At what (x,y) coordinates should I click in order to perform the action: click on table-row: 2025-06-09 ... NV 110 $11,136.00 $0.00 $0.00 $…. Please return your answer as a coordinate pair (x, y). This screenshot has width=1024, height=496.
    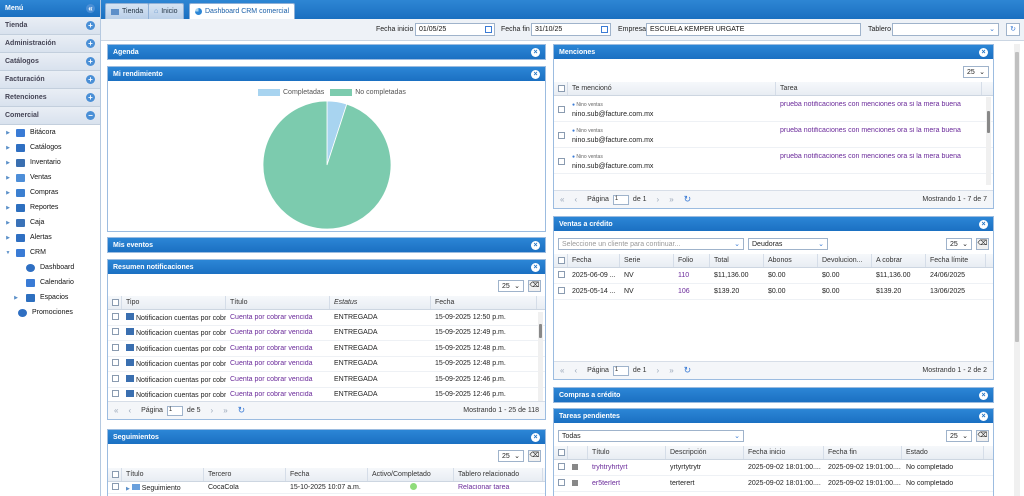
    Looking at the image, I should click on (773, 276).